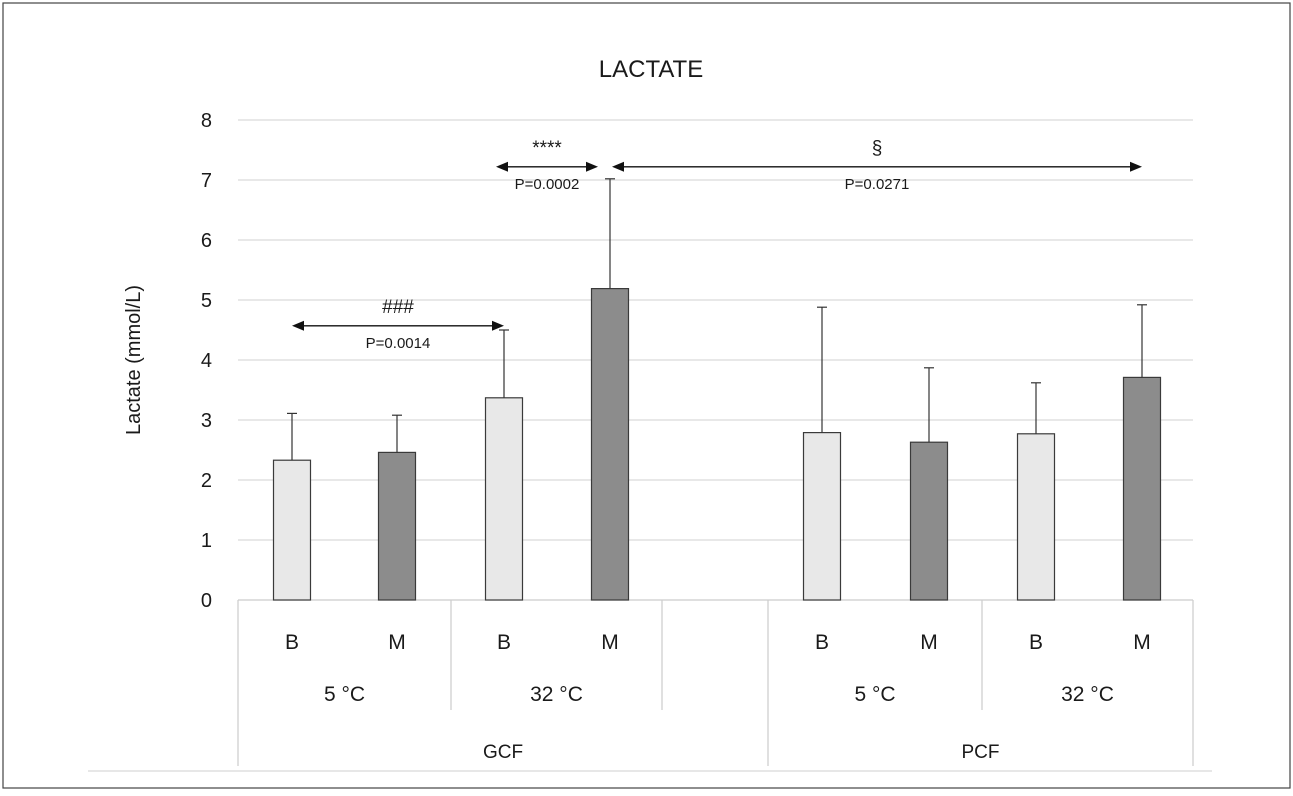 This screenshot has width=1293, height=796. What do you see at coordinates (206, 121) in the screenshot?
I see `y-tick-label: 8` at bounding box center [206, 121].